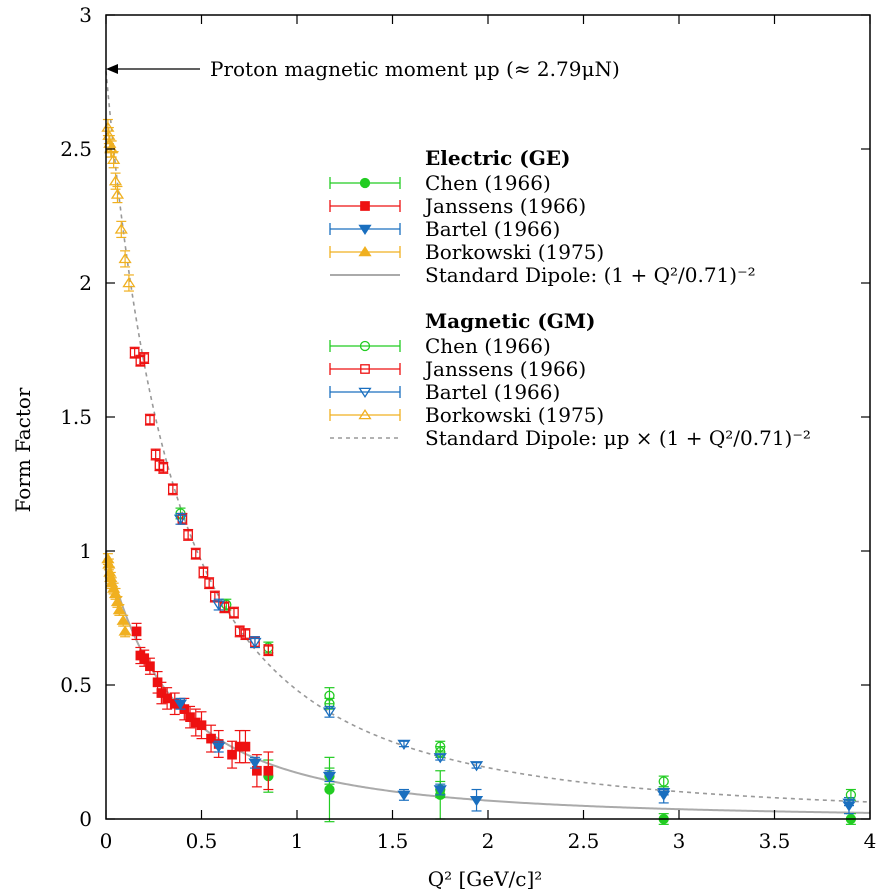 The image size is (878, 894). What do you see at coordinates (297, 841) in the screenshot?
I see `x-tick-label: 1` at bounding box center [297, 841].